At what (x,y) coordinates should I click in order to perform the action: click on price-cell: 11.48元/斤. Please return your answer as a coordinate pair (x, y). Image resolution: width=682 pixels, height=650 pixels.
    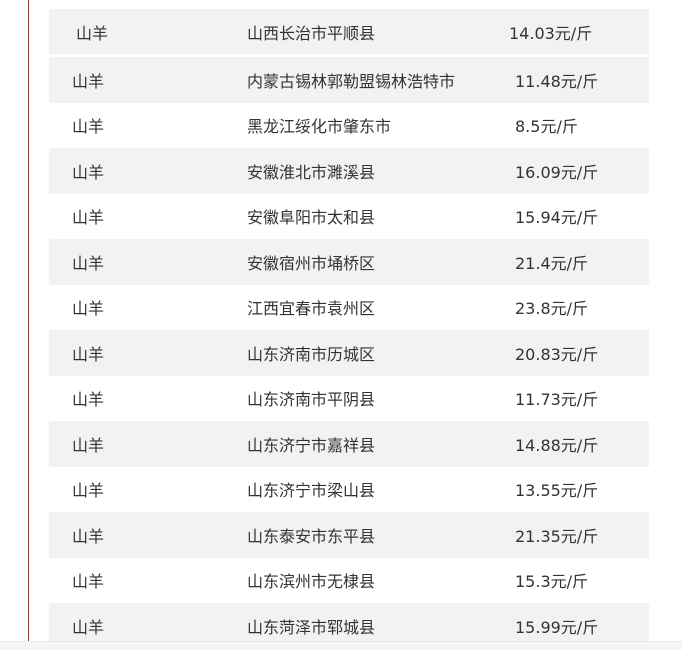
    Looking at the image, I should click on (557, 81).